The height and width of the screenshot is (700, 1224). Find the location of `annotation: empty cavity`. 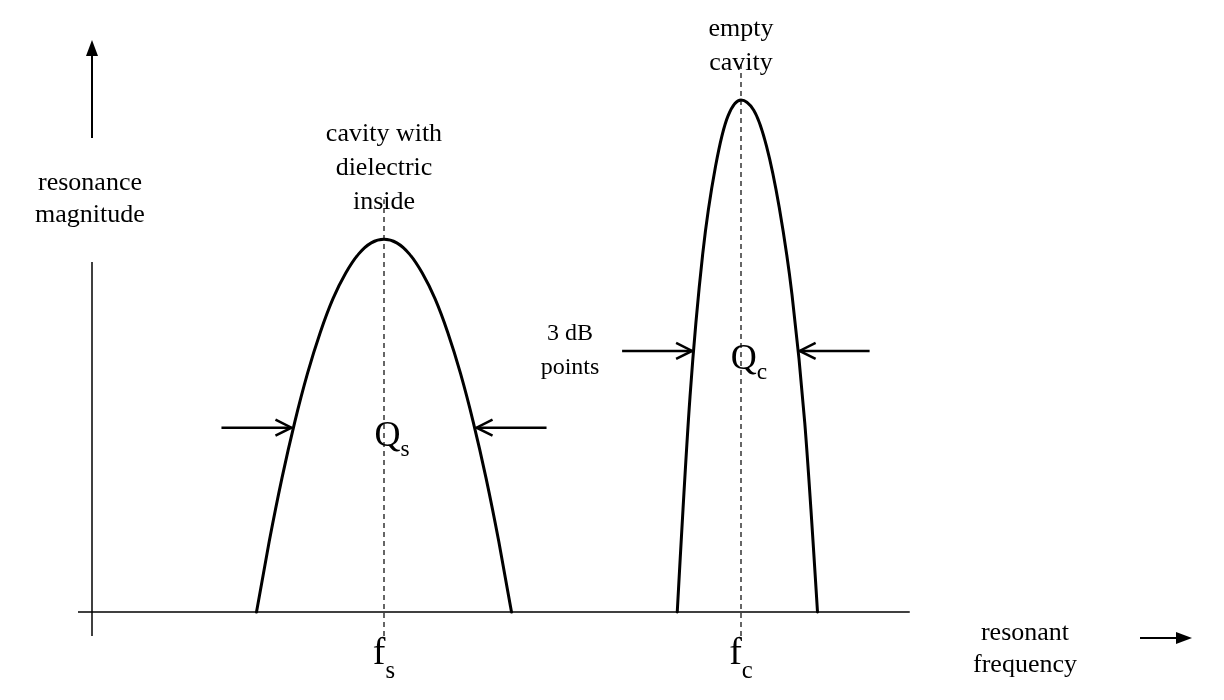

annotation: empty cavity is located at coordinates (741, 44).